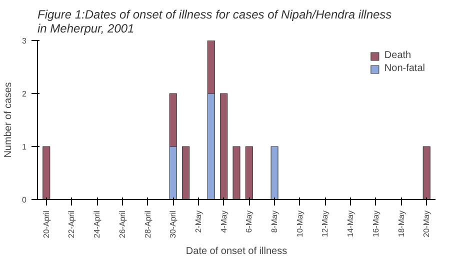 The width and height of the screenshot is (450, 260). What do you see at coordinates (427, 224) in the screenshot?
I see `x-tick-label: 20-May` at bounding box center [427, 224].